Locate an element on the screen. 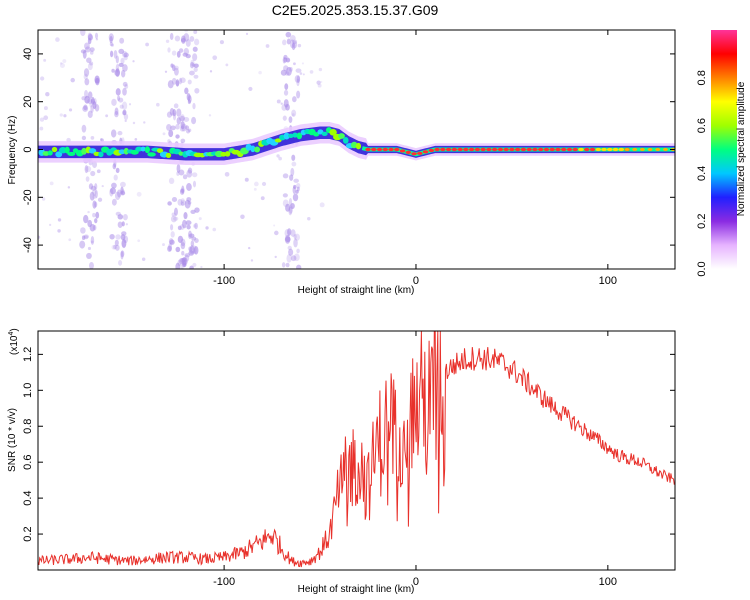  spectrogram-ytick-label: 0 is located at coordinates (28, 149).